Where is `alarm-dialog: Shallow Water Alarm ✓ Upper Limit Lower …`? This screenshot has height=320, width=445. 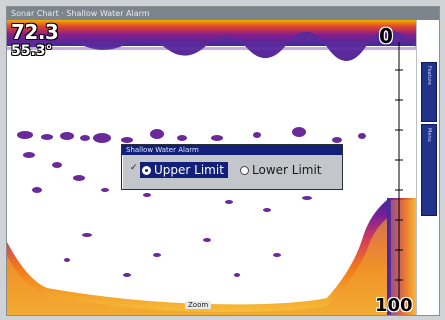
alarm-dialog: Shallow Water Alarm ✓ Upper Limit Lower … is located at coordinates (232, 167).